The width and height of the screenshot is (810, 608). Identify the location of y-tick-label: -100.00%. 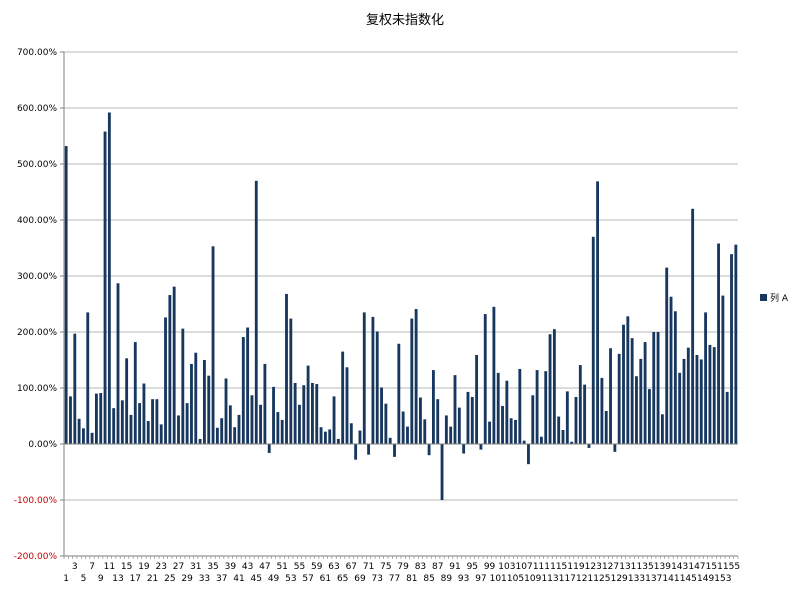
(36, 501).